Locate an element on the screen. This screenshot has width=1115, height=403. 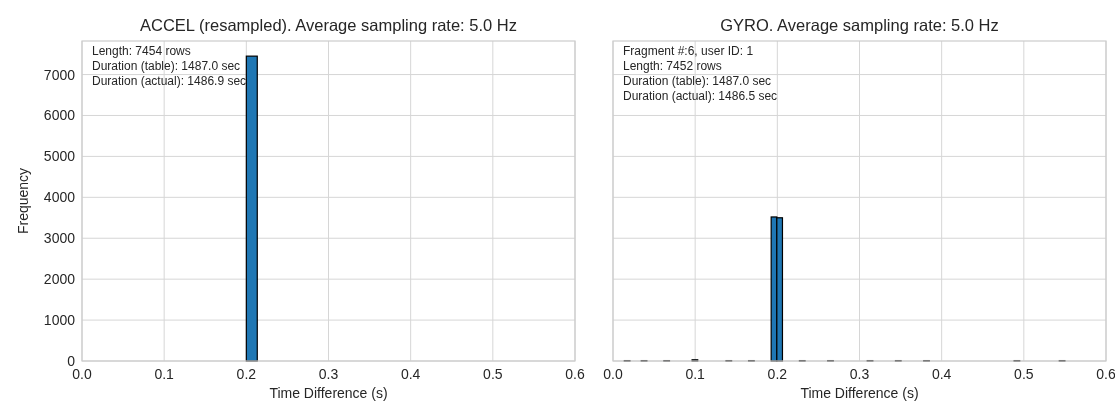
chart-title: GYRO. Average sampling rate: 5.0 Hz is located at coordinates (859, 25).